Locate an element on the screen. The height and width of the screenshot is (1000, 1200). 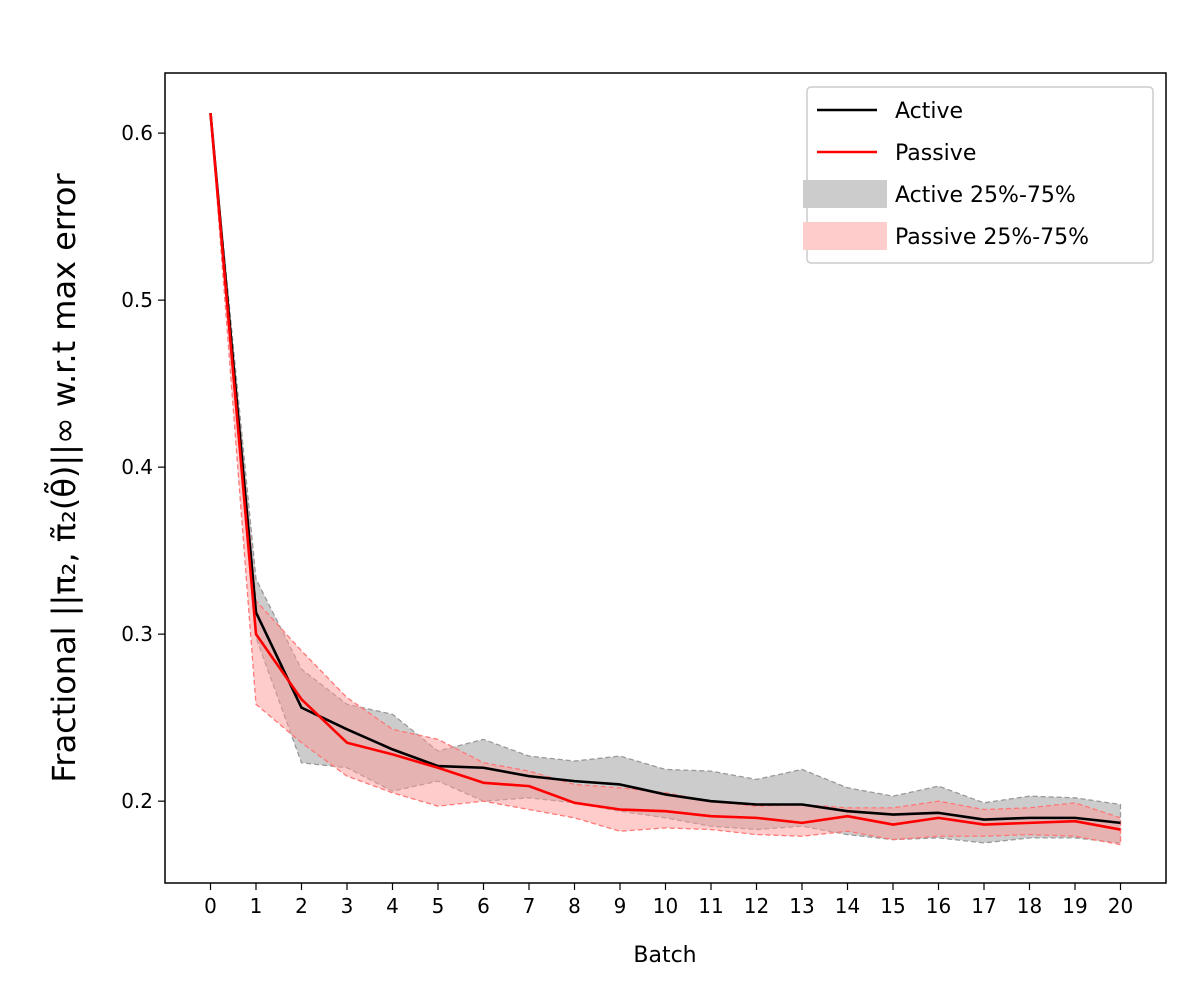
x-tick-label: 9 is located at coordinates (620, 906).